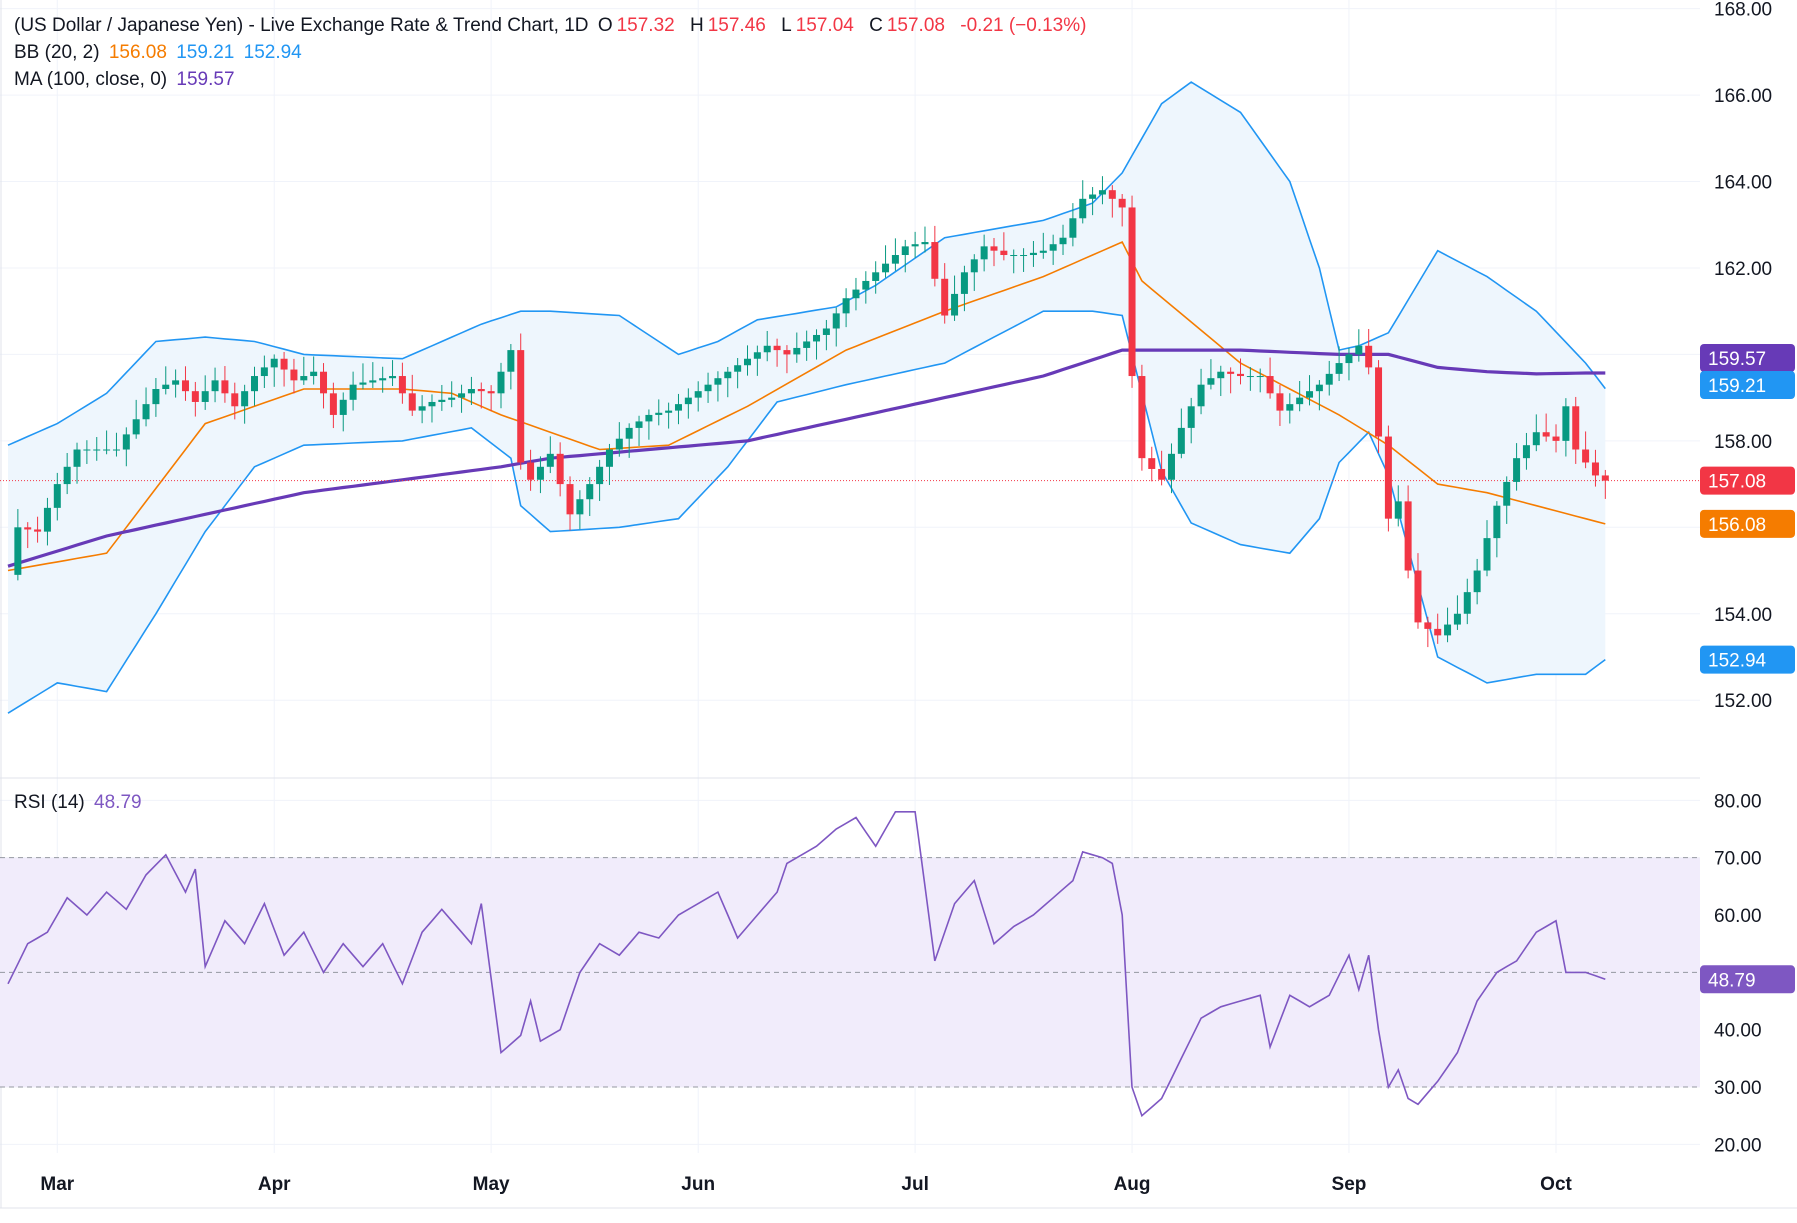  What do you see at coordinates (1737, 482) in the screenshot?
I see `price-tag-text: 157.08` at bounding box center [1737, 482].